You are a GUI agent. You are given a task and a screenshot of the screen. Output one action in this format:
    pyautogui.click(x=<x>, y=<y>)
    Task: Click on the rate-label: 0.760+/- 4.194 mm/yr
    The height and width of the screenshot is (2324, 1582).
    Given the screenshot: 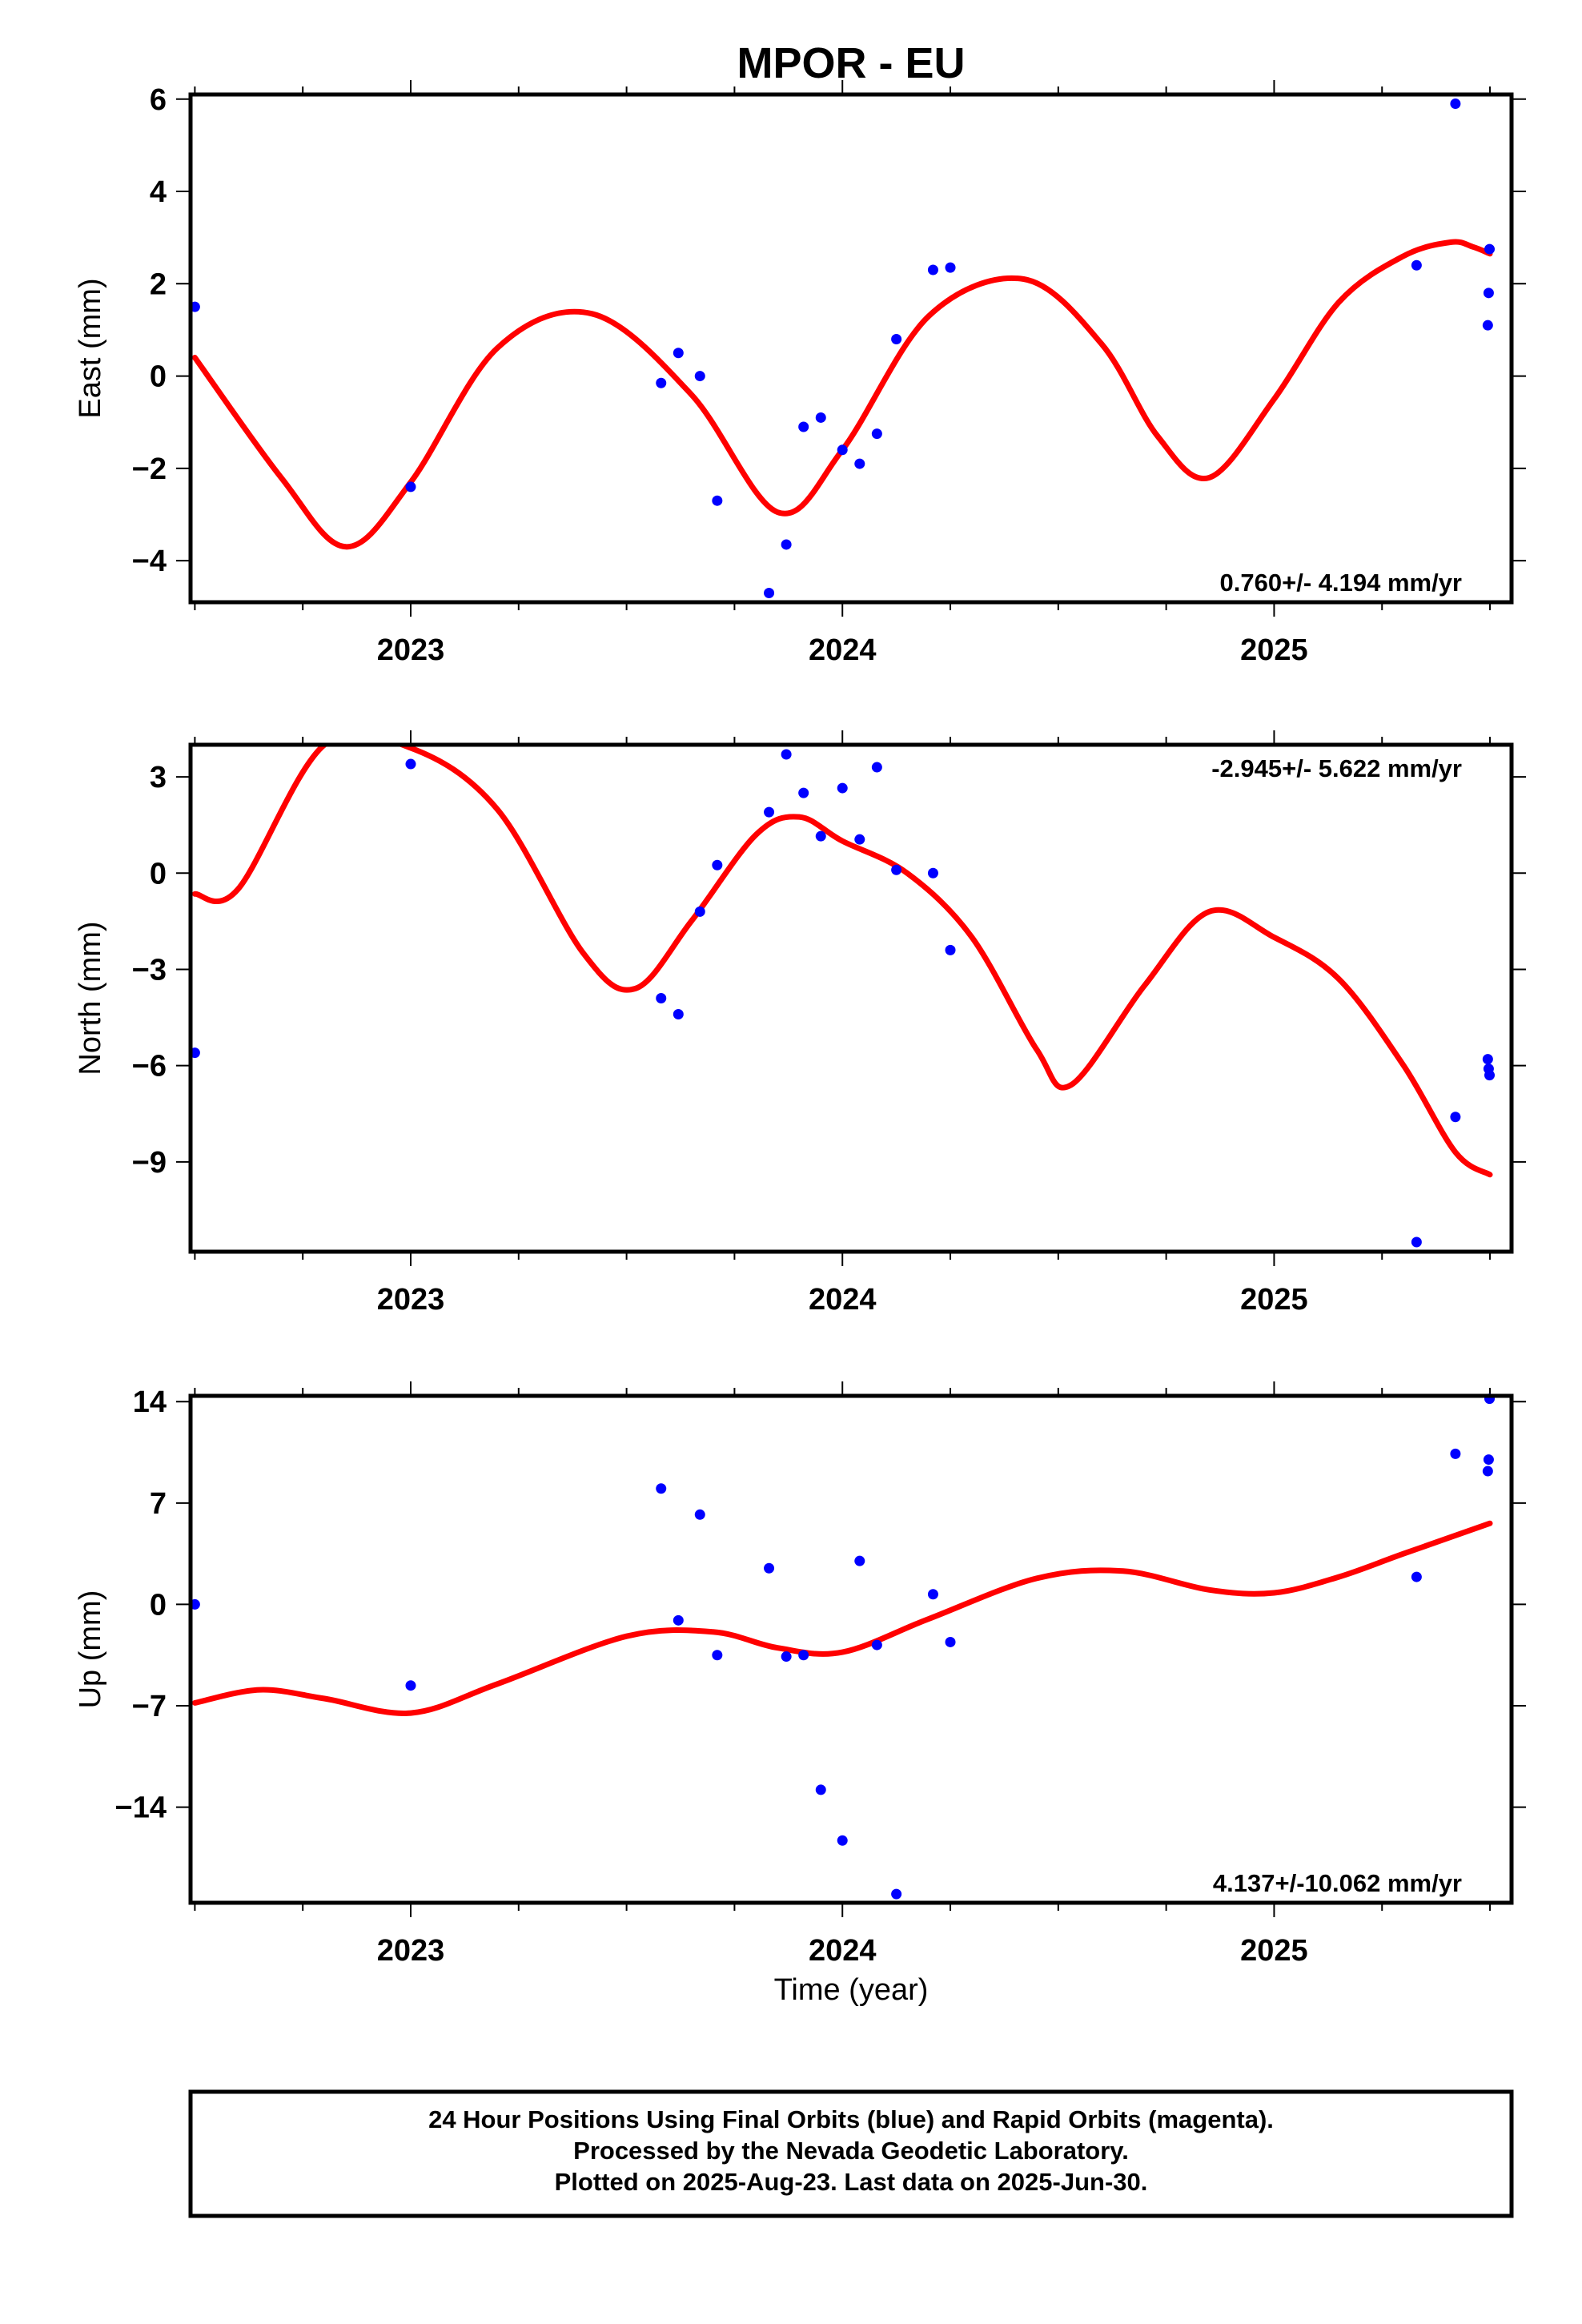 What is the action you would take?
    pyautogui.click(x=1341, y=583)
    